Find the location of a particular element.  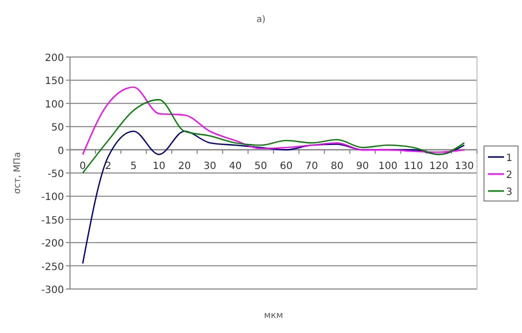

x-tick-label: 80 is located at coordinates (337, 166).